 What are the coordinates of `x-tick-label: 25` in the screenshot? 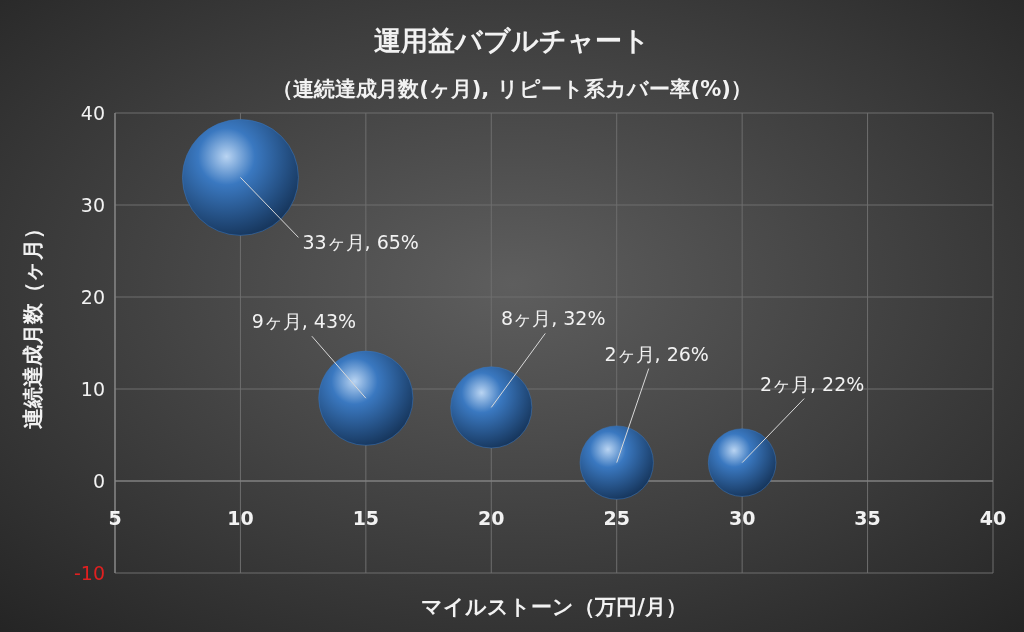 It's located at (616, 518).